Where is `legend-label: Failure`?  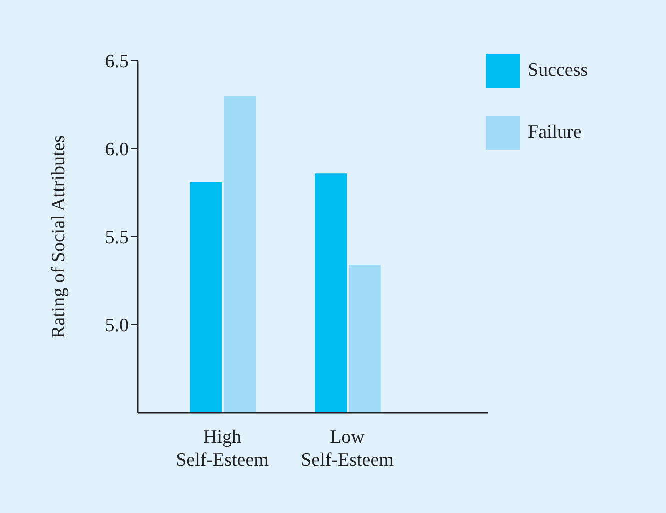 legend-label: Failure is located at coordinates (555, 133).